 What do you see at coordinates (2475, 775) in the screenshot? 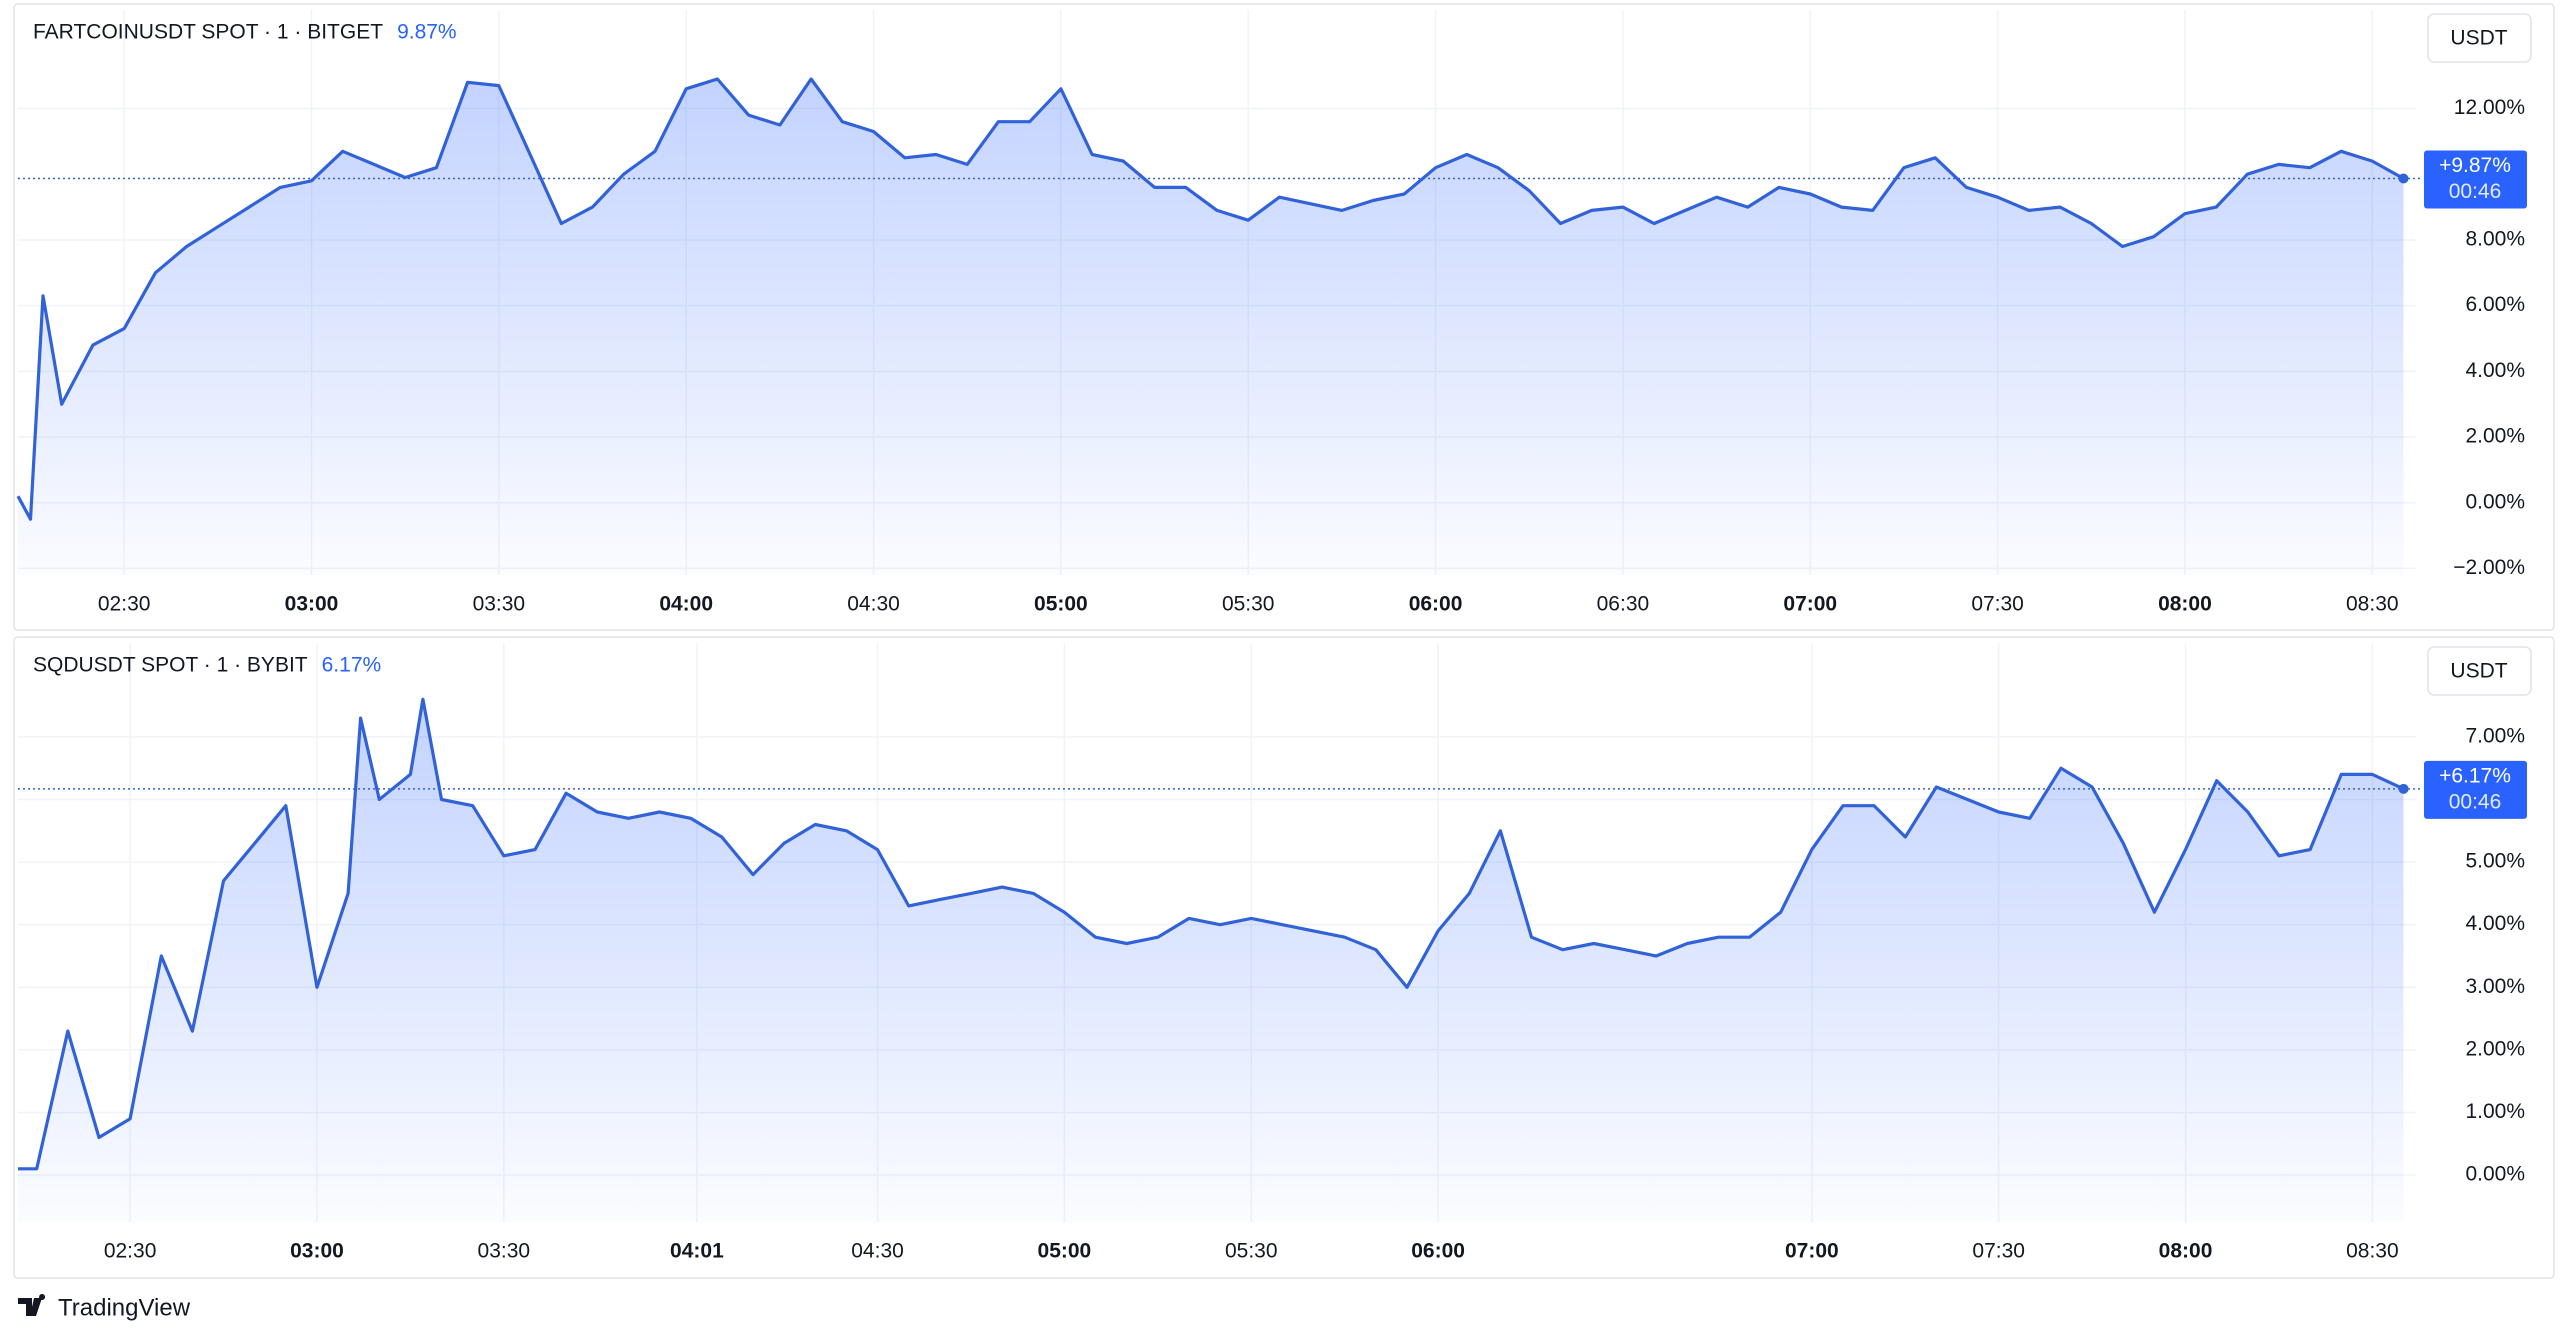
I see `last-value-label: +6.17%` at bounding box center [2475, 775].